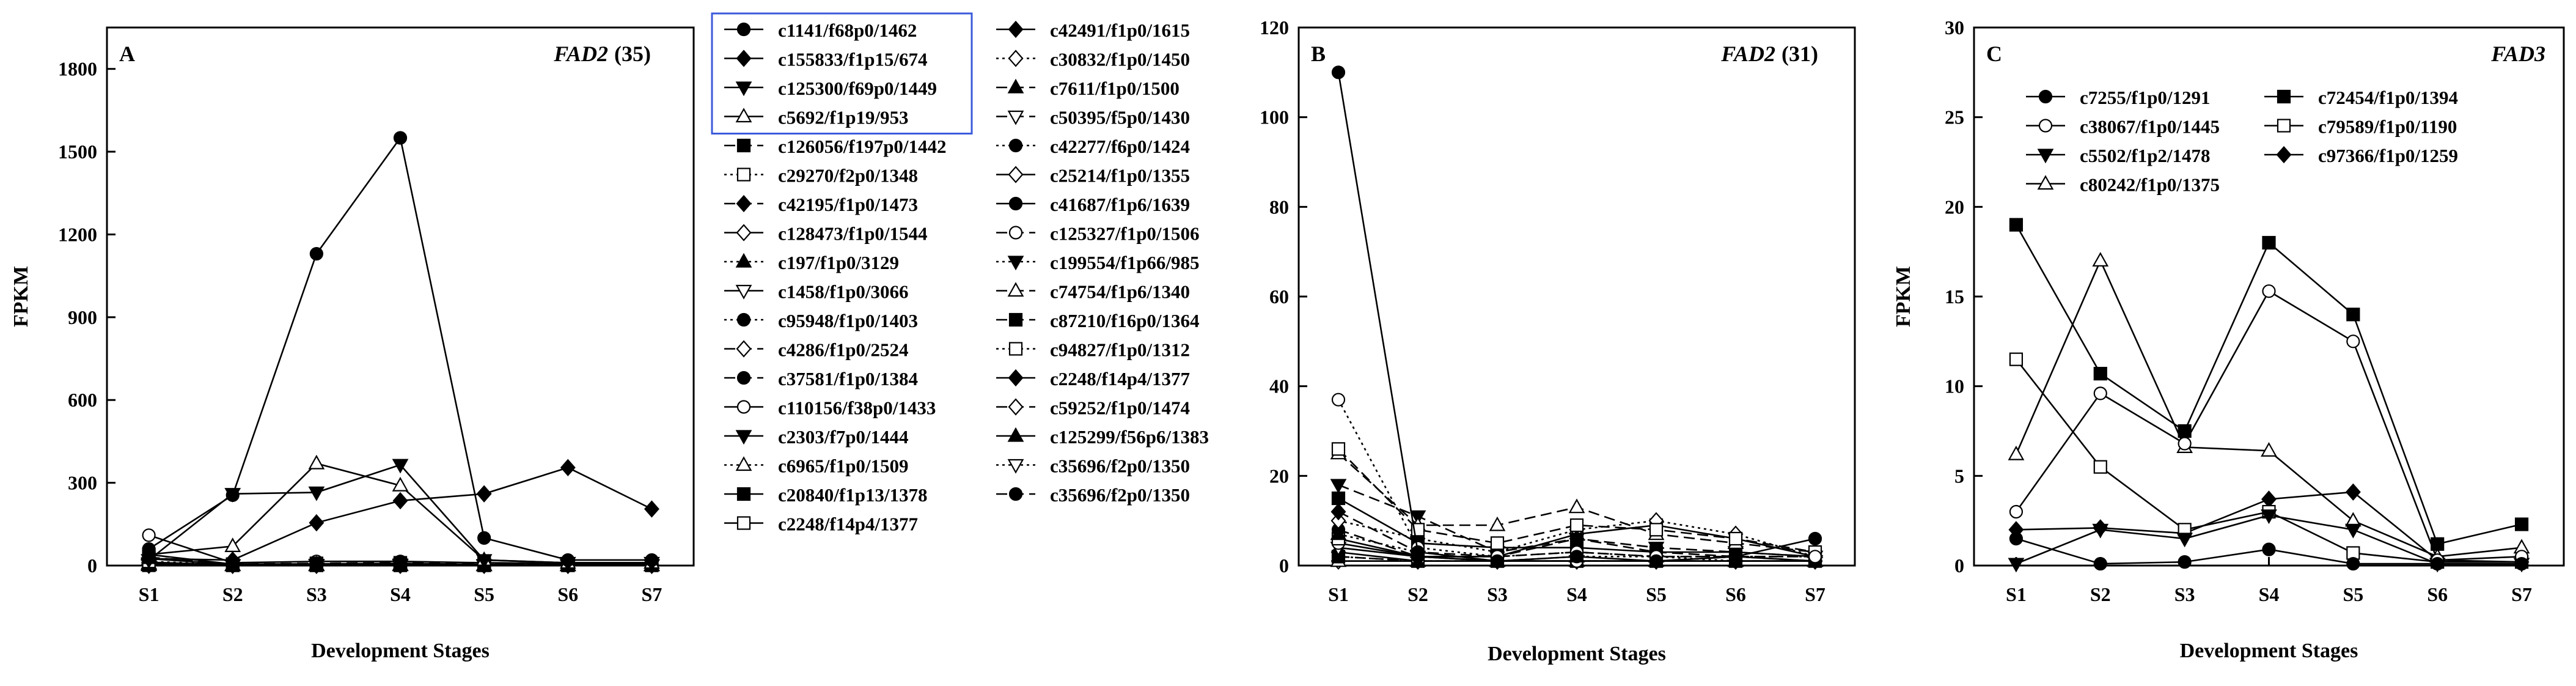 Image resolution: width=2576 pixels, height=686 pixels. I want to click on legend-label: c79589/f1p0/1190, so click(2387, 127).